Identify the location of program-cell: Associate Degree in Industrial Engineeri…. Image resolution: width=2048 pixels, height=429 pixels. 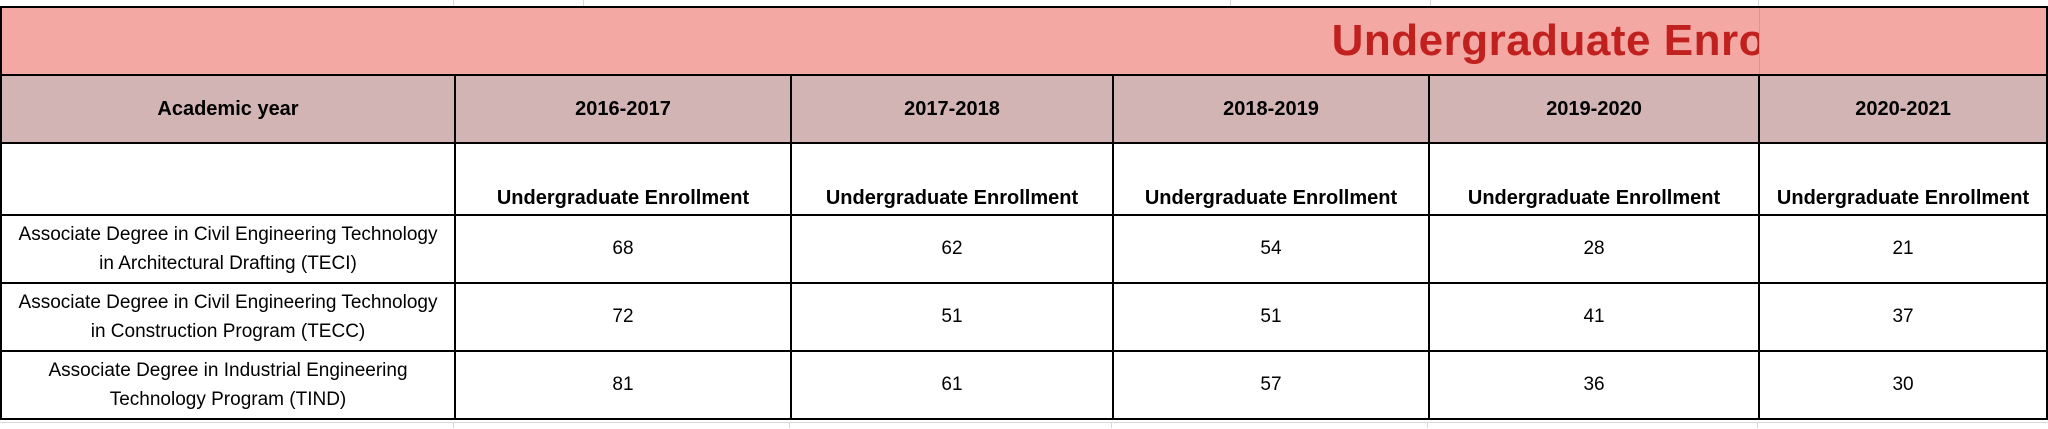
(228, 385).